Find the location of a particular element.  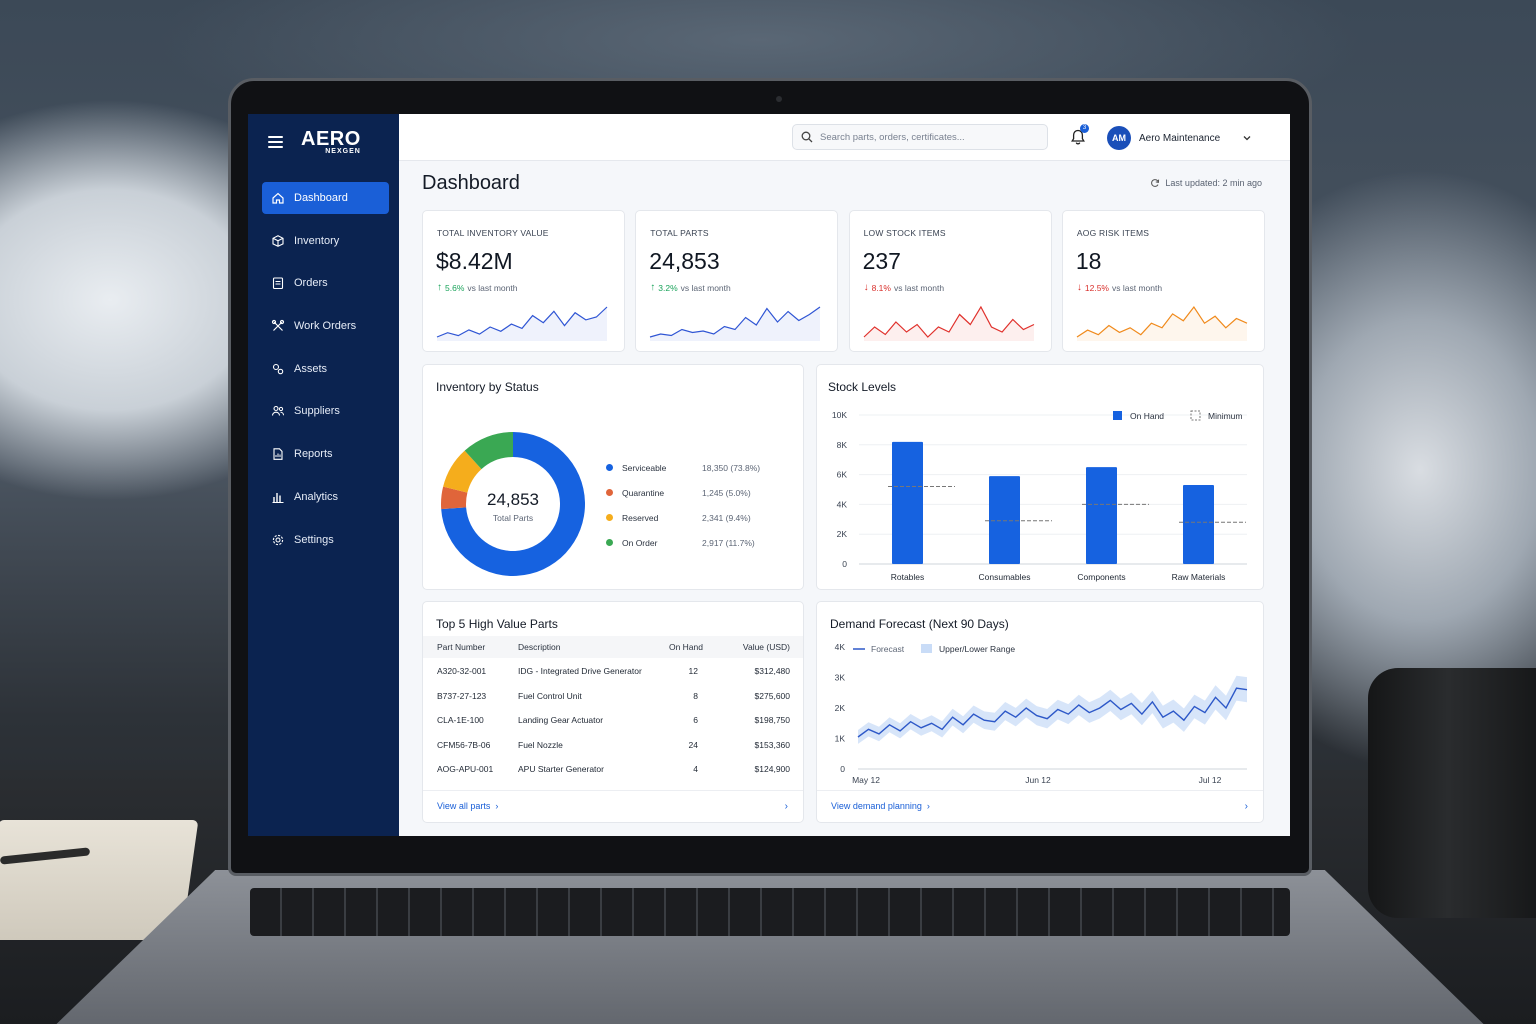

bar-chart-icon is located at coordinates (278, 497).